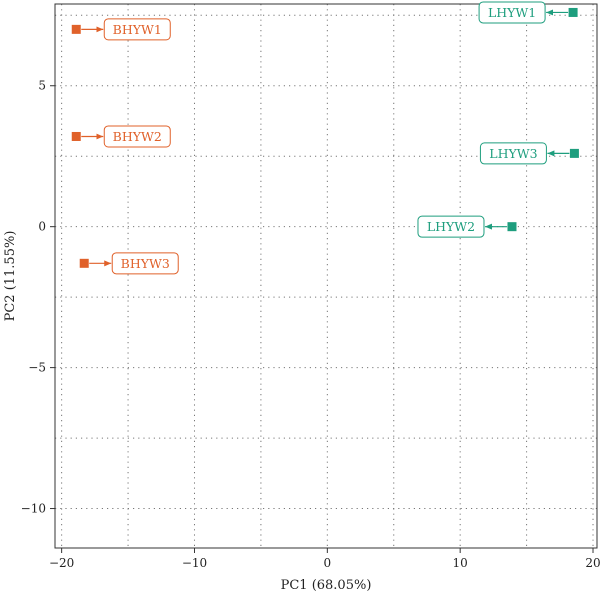  Describe the element at coordinates (326, 585) in the screenshot. I see `x-axis-title: PC1 (68.05%)` at that location.